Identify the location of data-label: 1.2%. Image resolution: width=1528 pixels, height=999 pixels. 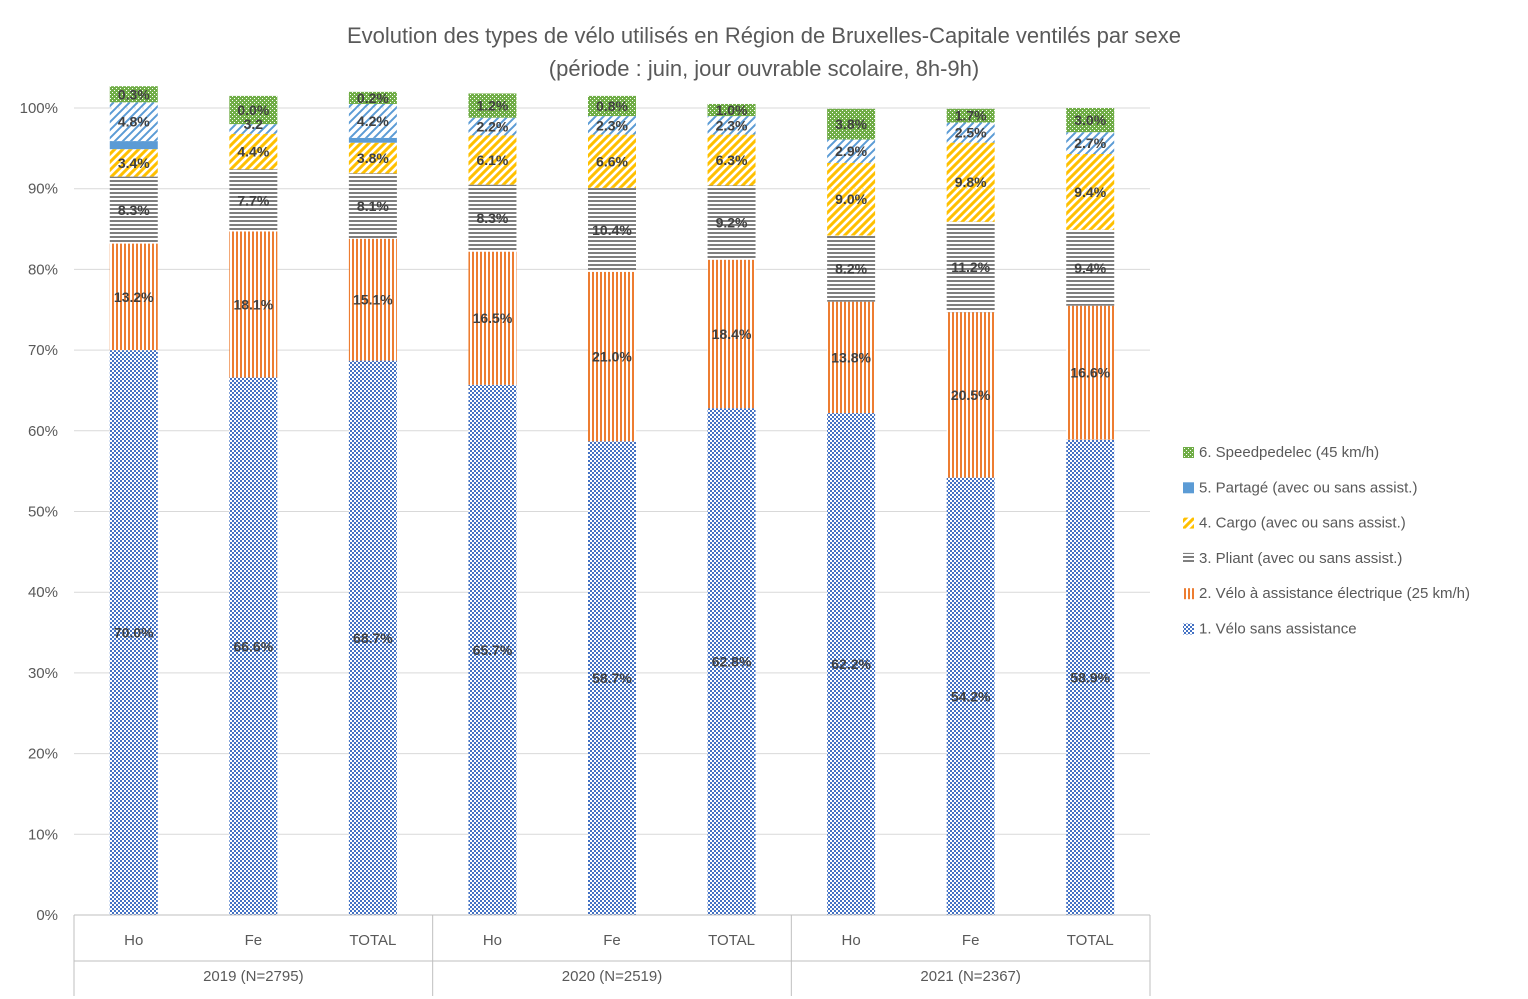
(492, 106).